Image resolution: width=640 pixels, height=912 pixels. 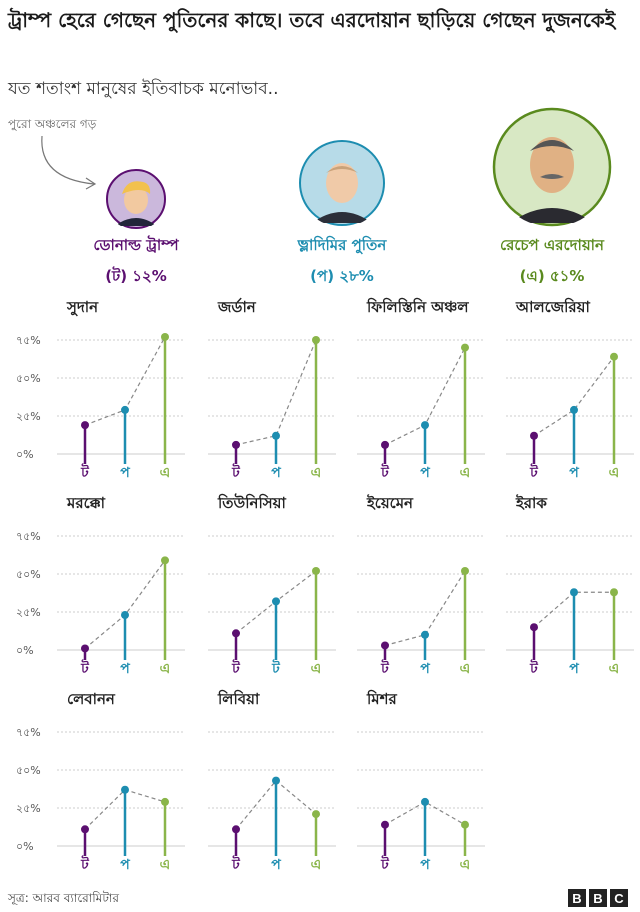 I want to click on chart-title: আলজেরিয়া, so click(x=552, y=306).